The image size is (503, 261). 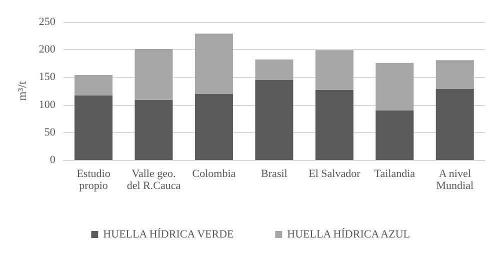 What do you see at coordinates (274, 174) in the screenshot?
I see `x-tick-label: Brasil` at bounding box center [274, 174].